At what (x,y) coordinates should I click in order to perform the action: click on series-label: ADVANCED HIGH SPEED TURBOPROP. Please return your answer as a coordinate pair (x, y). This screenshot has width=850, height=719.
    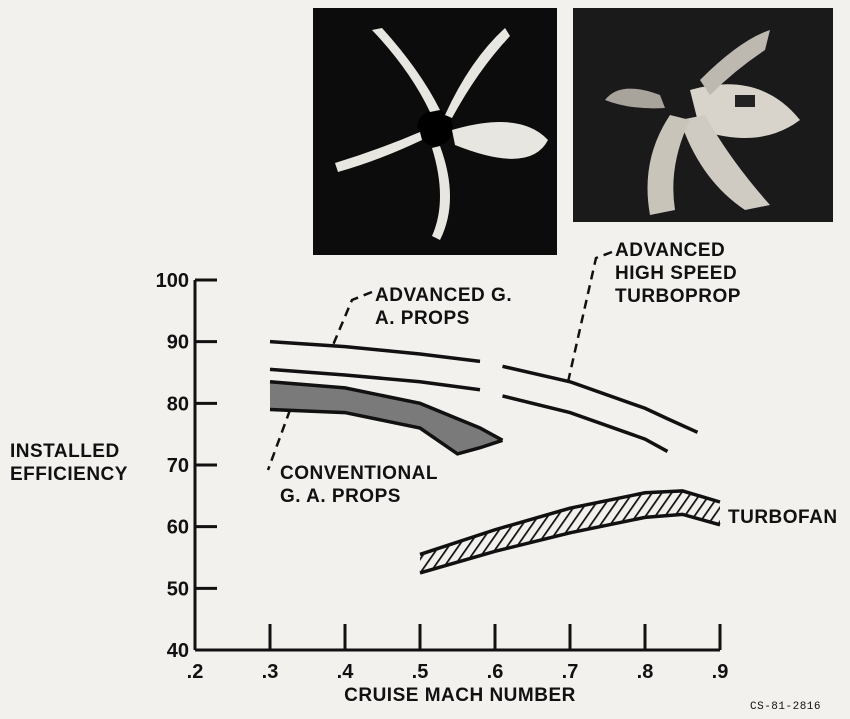
    Looking at the image, I should click on (678, 273).